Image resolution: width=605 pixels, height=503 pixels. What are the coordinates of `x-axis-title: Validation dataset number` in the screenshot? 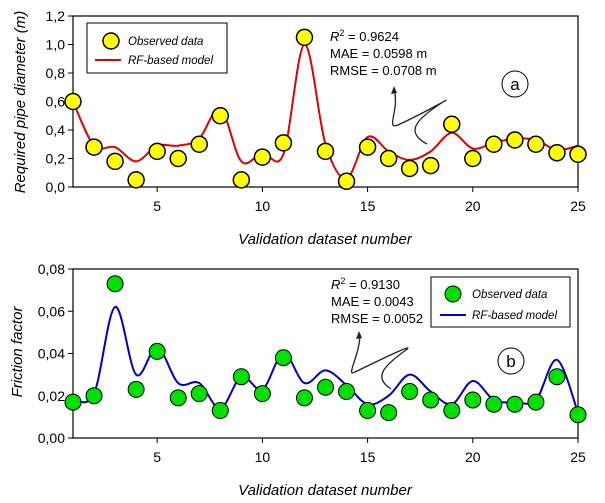 It's located at (325, 490).